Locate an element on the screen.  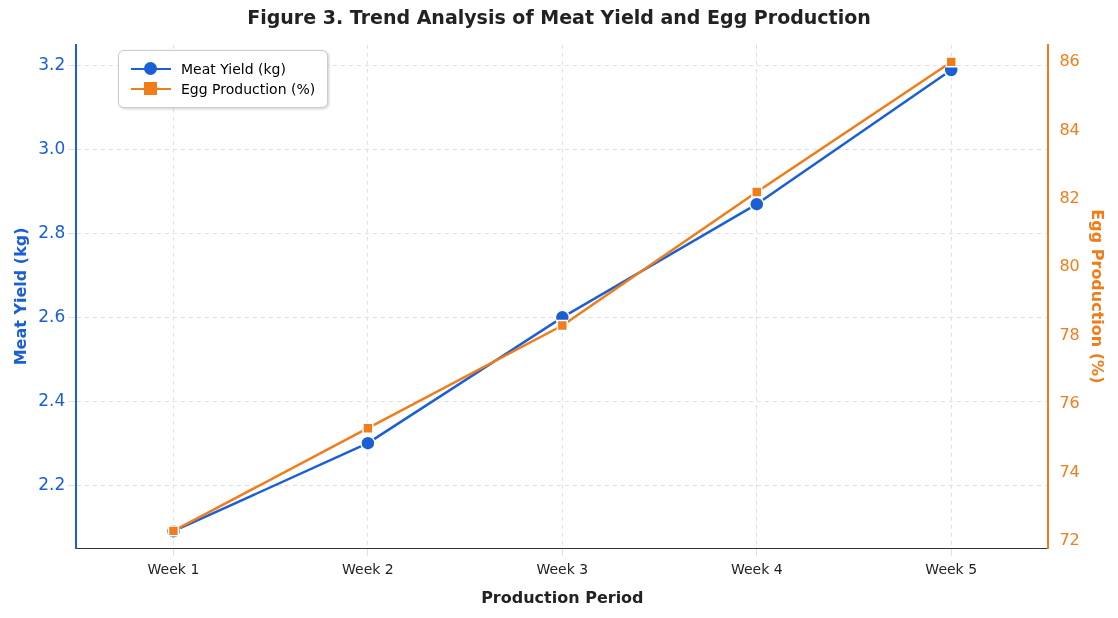
y-axis-title: Meat Yield (kg) is located at coordinates (20, 296).